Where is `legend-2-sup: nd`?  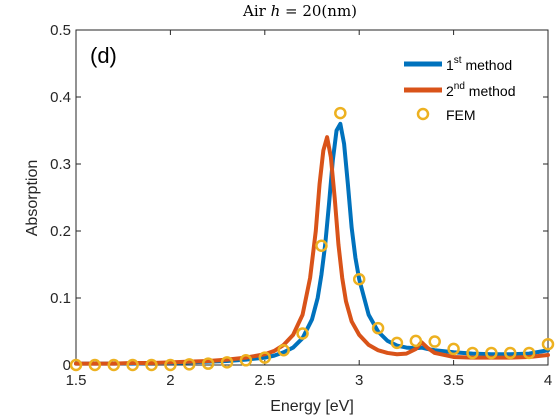 legend-2-sup: nd is located at coordinates (459, 86).